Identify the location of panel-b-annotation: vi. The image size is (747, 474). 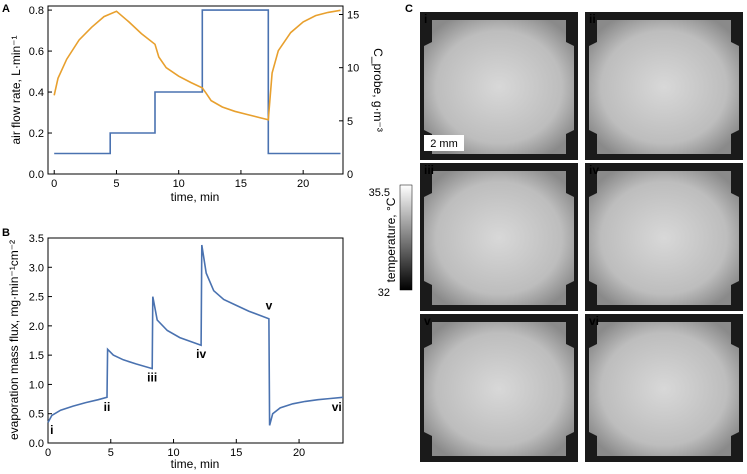
(337, 407).